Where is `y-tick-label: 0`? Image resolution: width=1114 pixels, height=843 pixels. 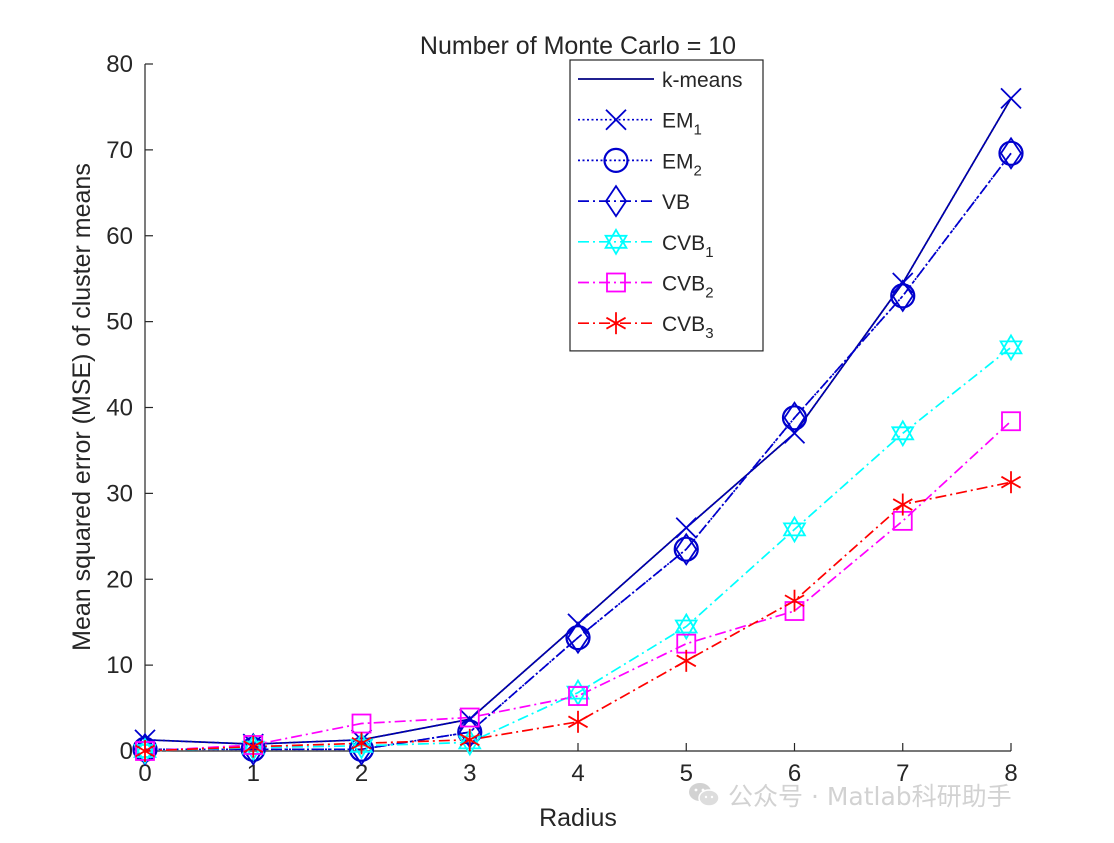 y-tick-label: 0 is located at coordinates (126, 751).